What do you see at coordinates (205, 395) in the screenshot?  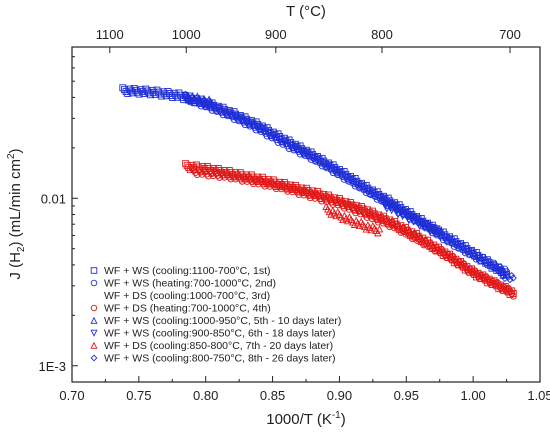 I see `x-tick-label: 0.80` at bounding box center [205, 395].